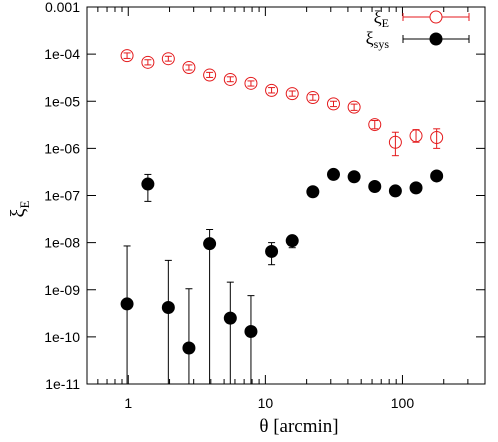 This screenshot has height=442, width=498. I want to click on legend-marker-xi-sys, so click(436, 39).